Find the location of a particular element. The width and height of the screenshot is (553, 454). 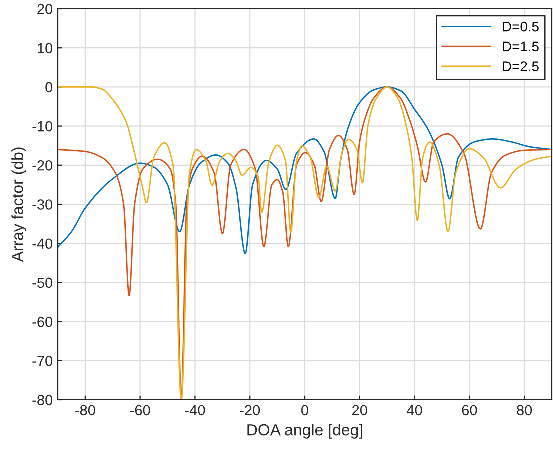

y-tick-label: -80 is located at coordinates (42, 400).